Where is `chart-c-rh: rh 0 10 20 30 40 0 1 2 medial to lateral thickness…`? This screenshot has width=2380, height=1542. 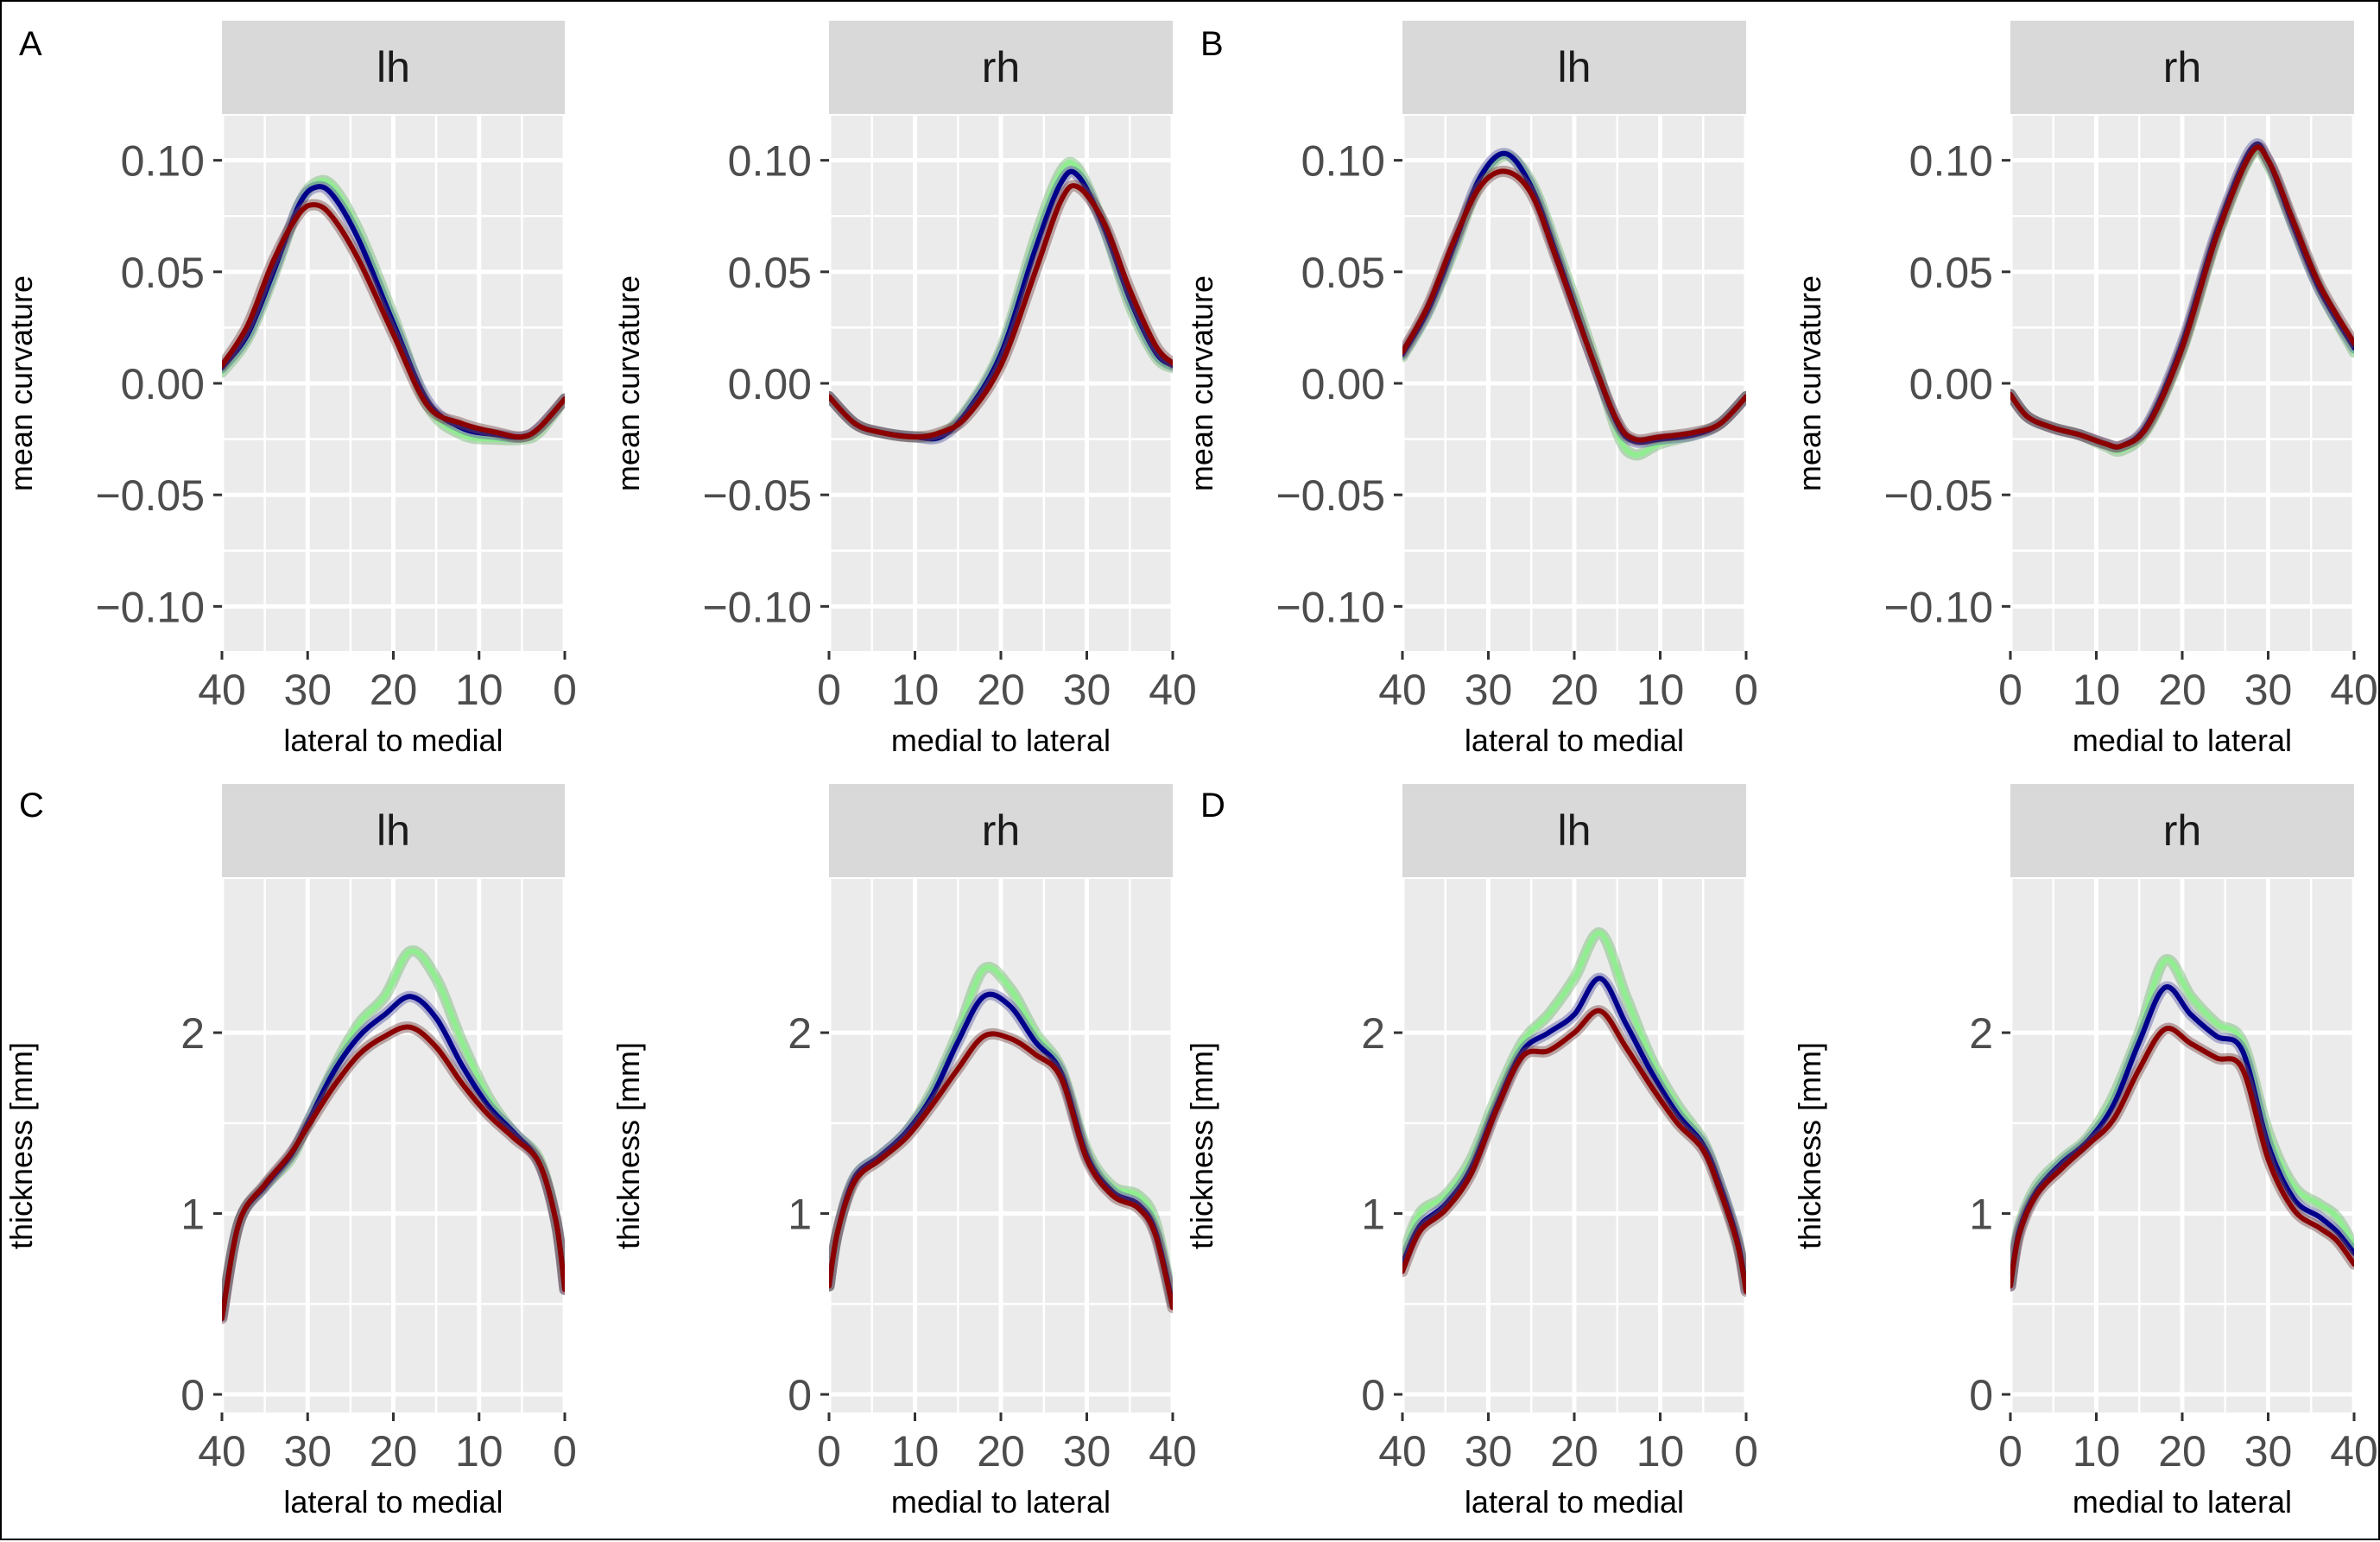 chart-c-rh: rh 0 10 20 30 40 0 1 2 medial to lateral thickness… is located at coordinates (904, 1152).